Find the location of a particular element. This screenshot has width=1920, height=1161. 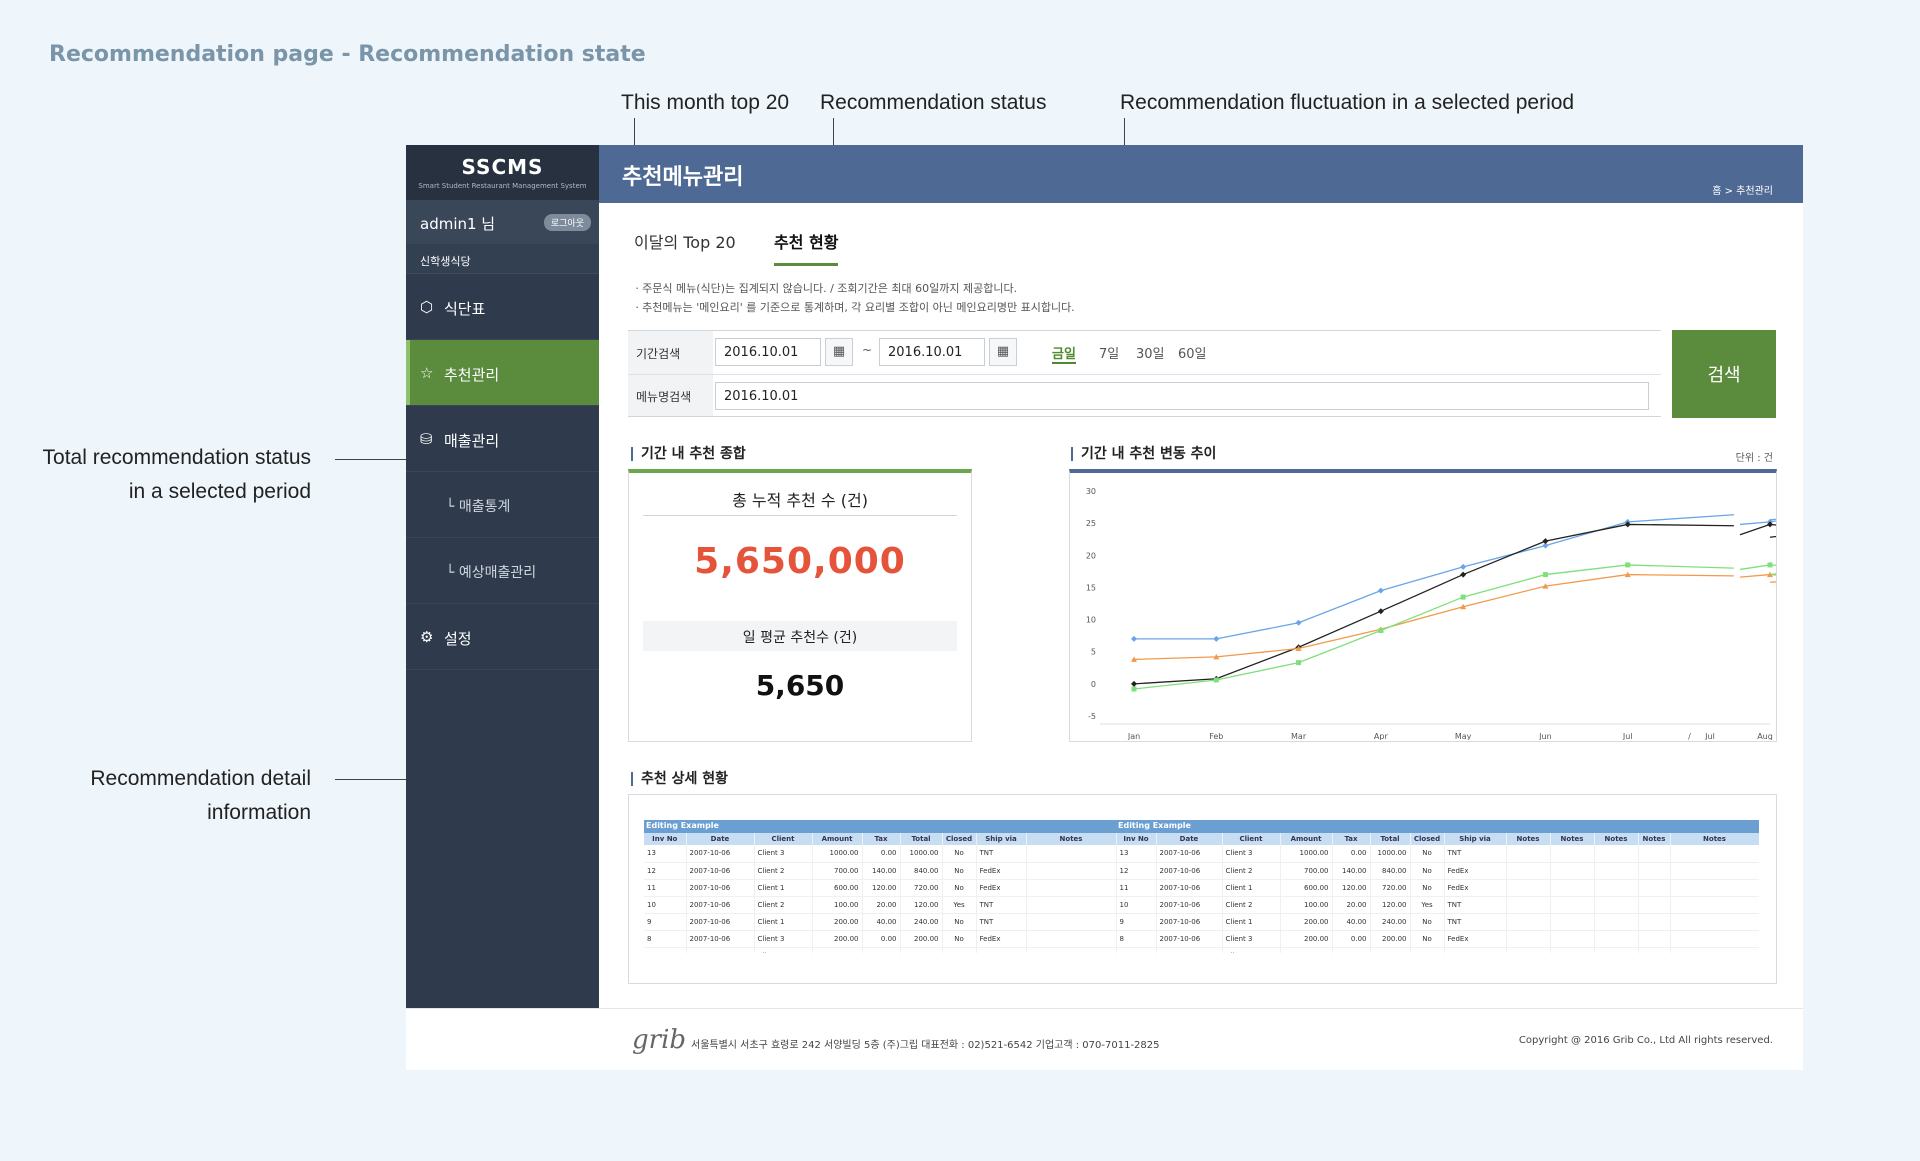

table-cell: Yes is located at coordinates (1427, 905).